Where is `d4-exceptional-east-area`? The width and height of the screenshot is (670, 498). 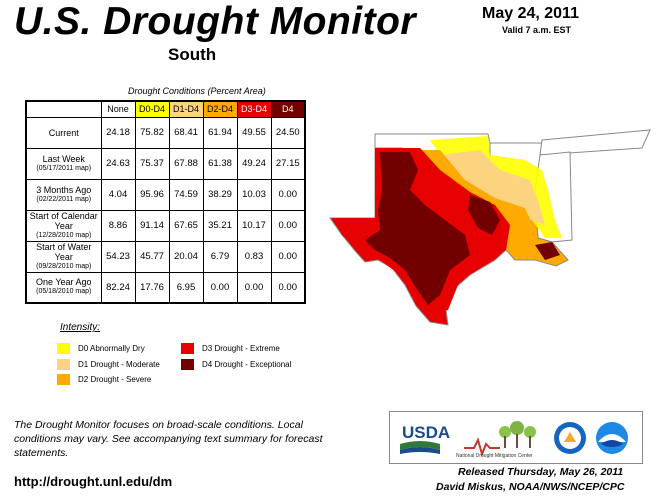
d4-exceptional-east-area is located at coordinates (484, 215).